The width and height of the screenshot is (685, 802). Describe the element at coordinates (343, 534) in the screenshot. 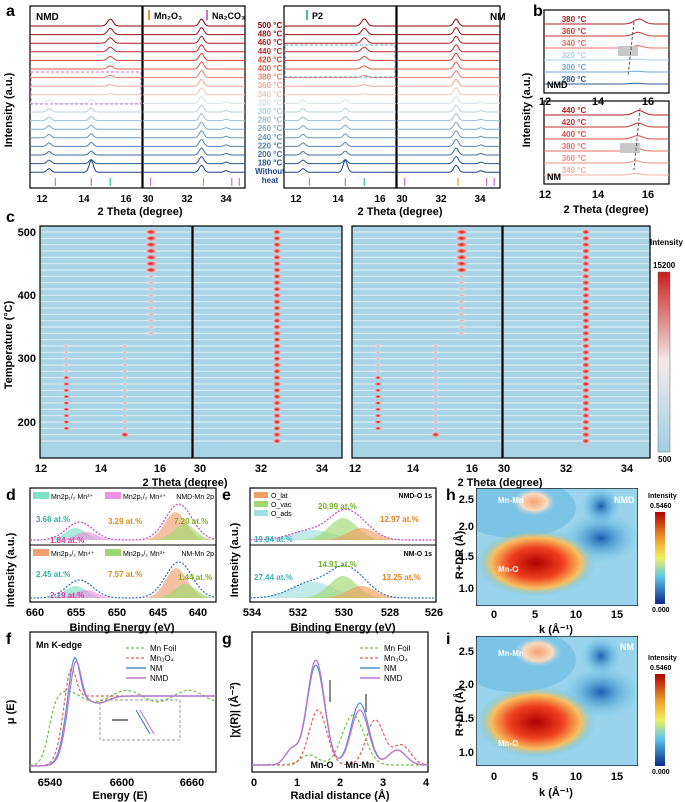

I see `e-top-lat` at that location.